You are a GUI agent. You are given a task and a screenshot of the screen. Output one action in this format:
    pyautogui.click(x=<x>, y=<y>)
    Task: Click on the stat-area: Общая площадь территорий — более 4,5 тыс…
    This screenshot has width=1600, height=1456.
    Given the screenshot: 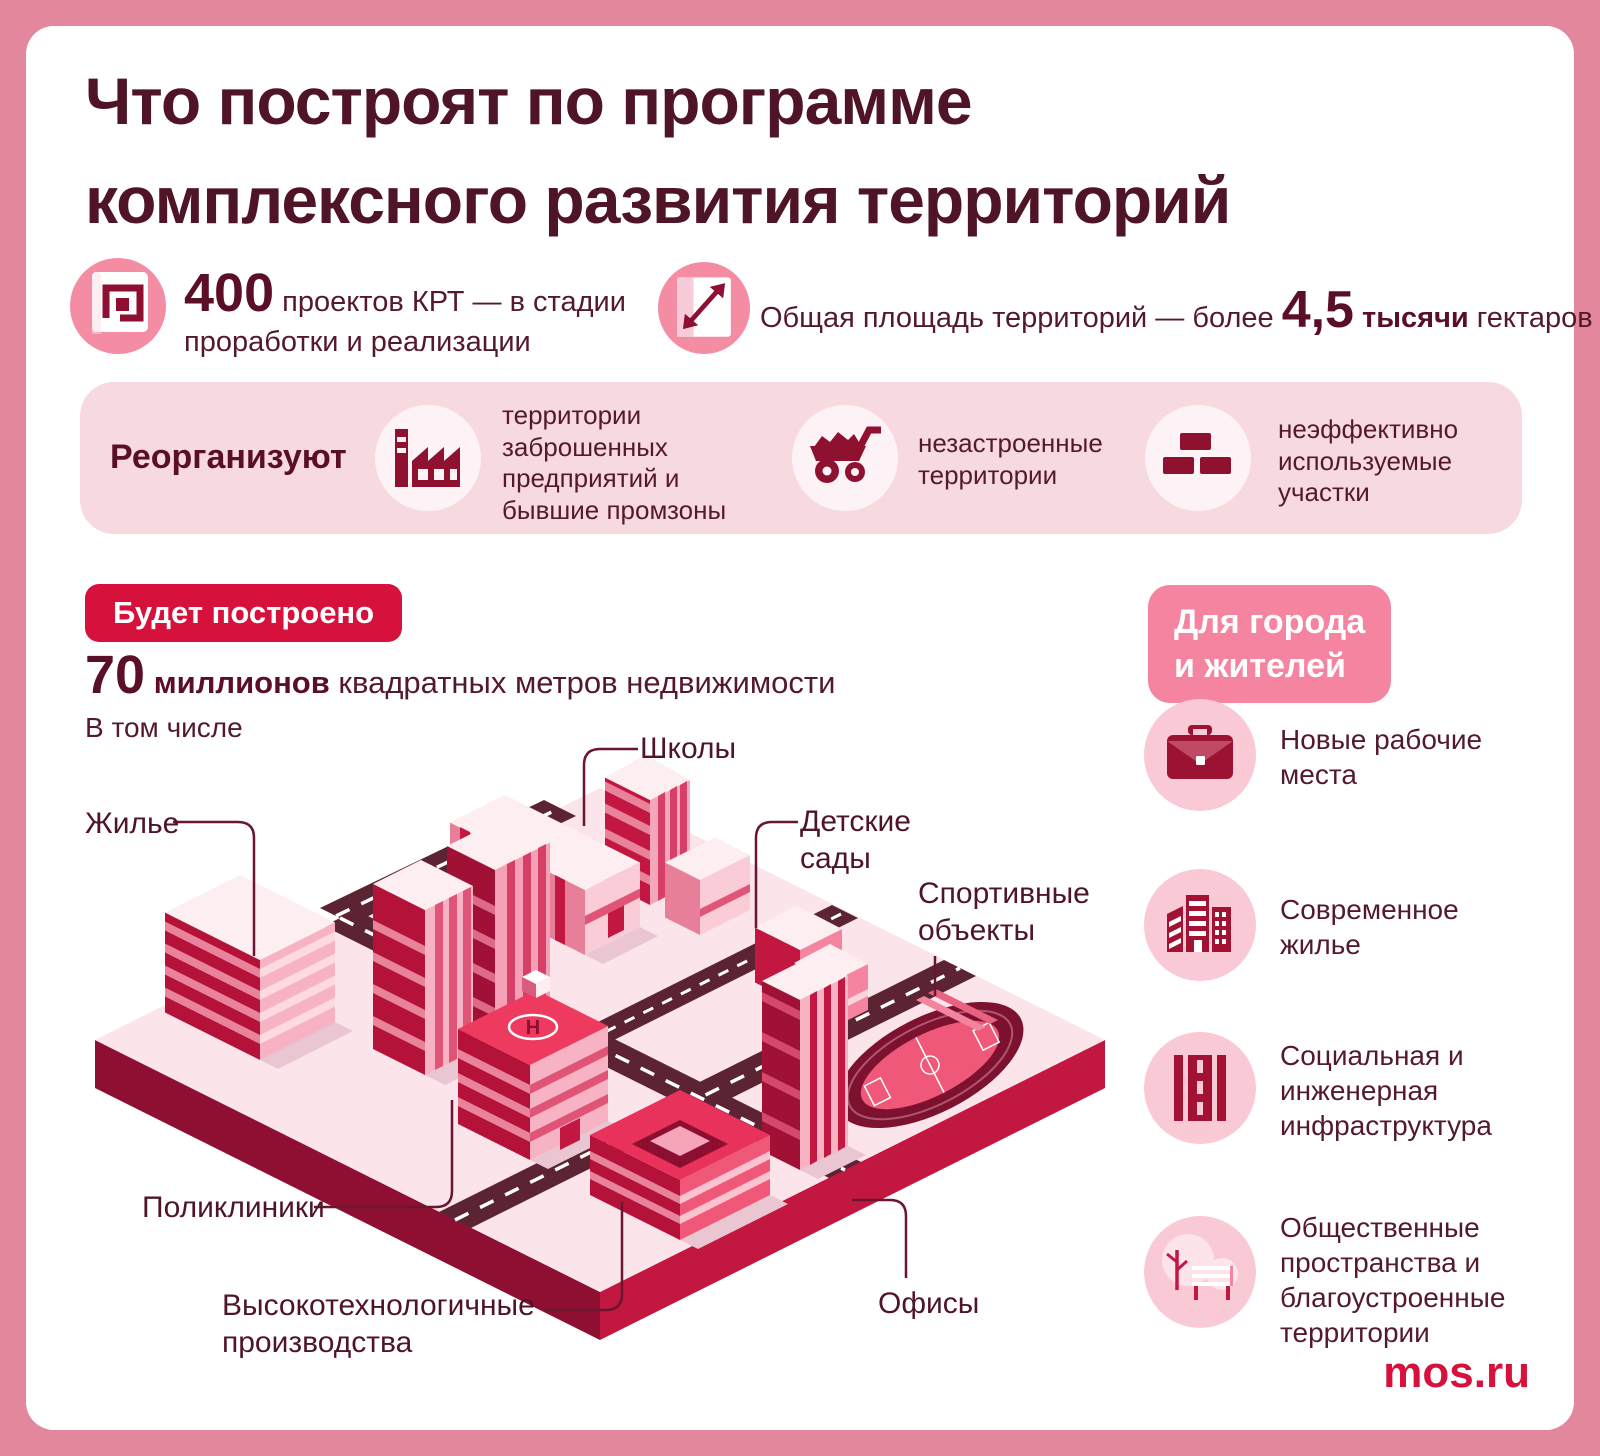 What is the action you would take?
    pyautogui.click(x=1176, y=310)
    